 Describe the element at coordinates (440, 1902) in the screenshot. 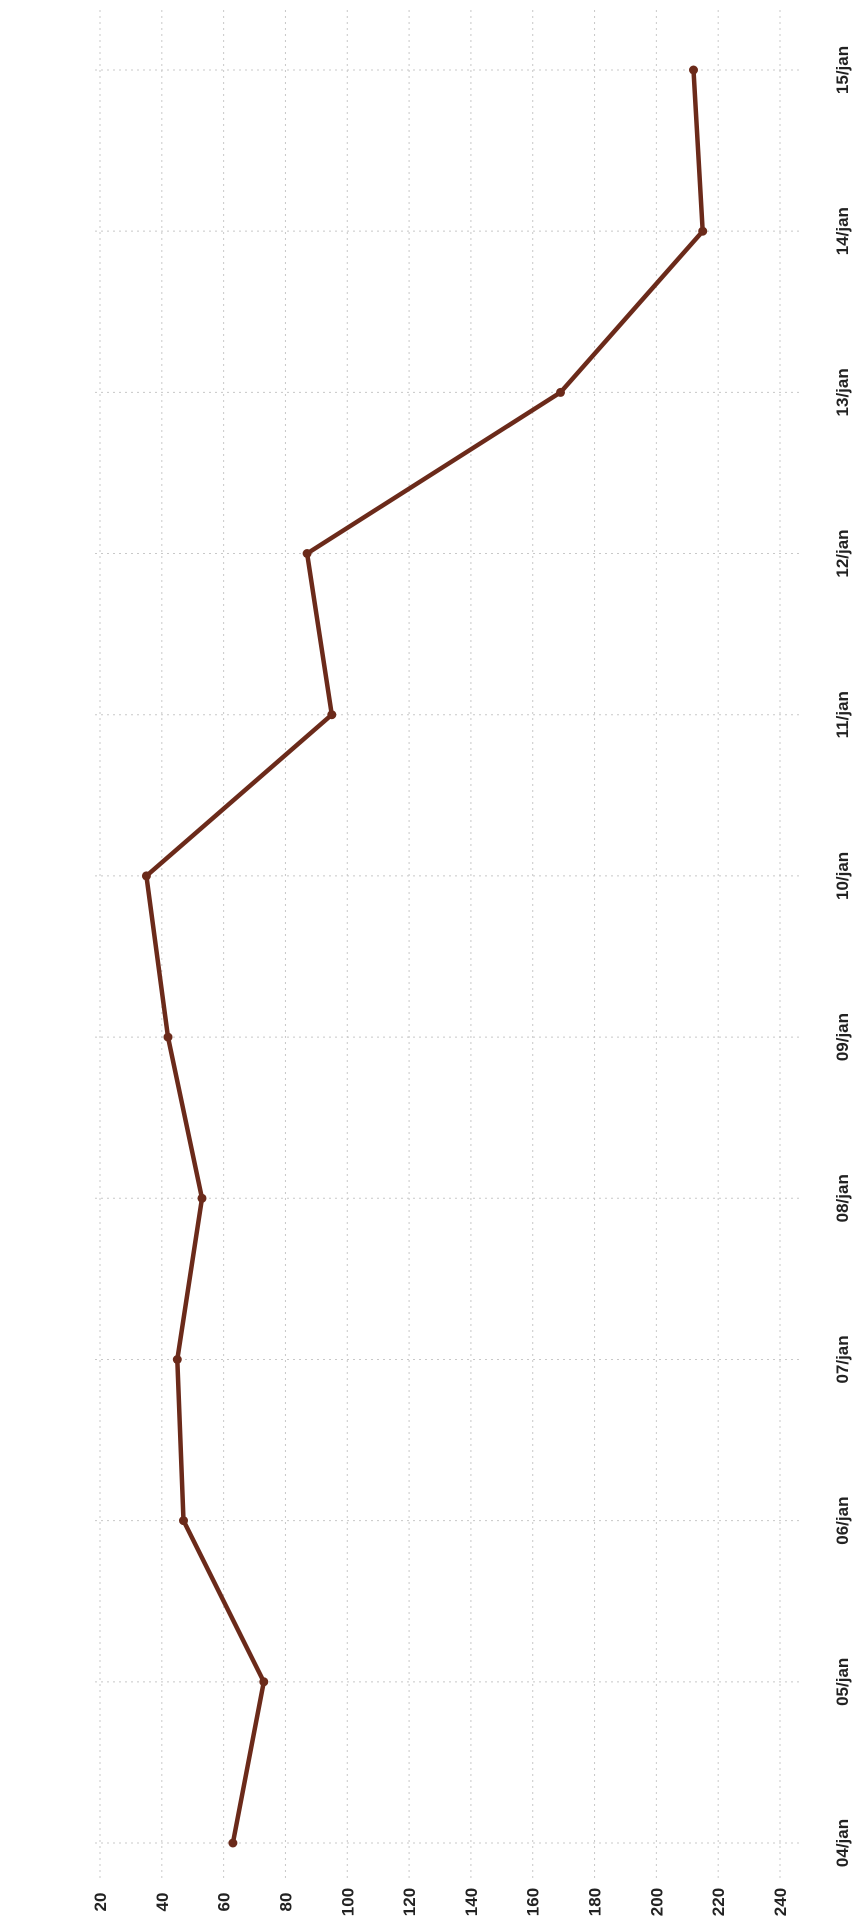

I see `y-axis-tick-labels: 20 40 60 80 100 120 140 160 180 200 220 240` at that location.